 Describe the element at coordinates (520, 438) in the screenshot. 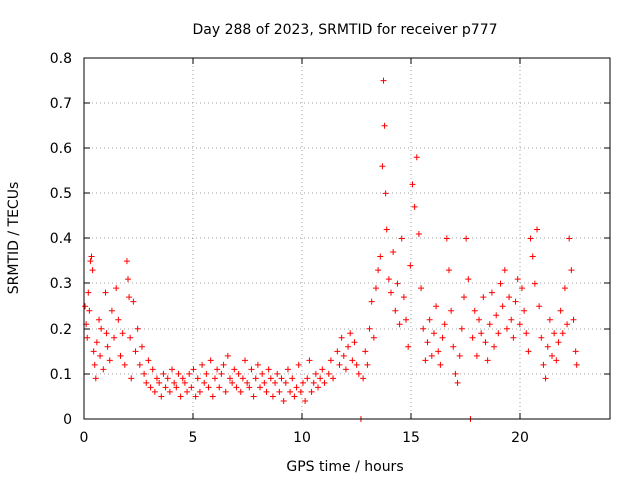

I see `x-tick-label-20: 20` at that location.